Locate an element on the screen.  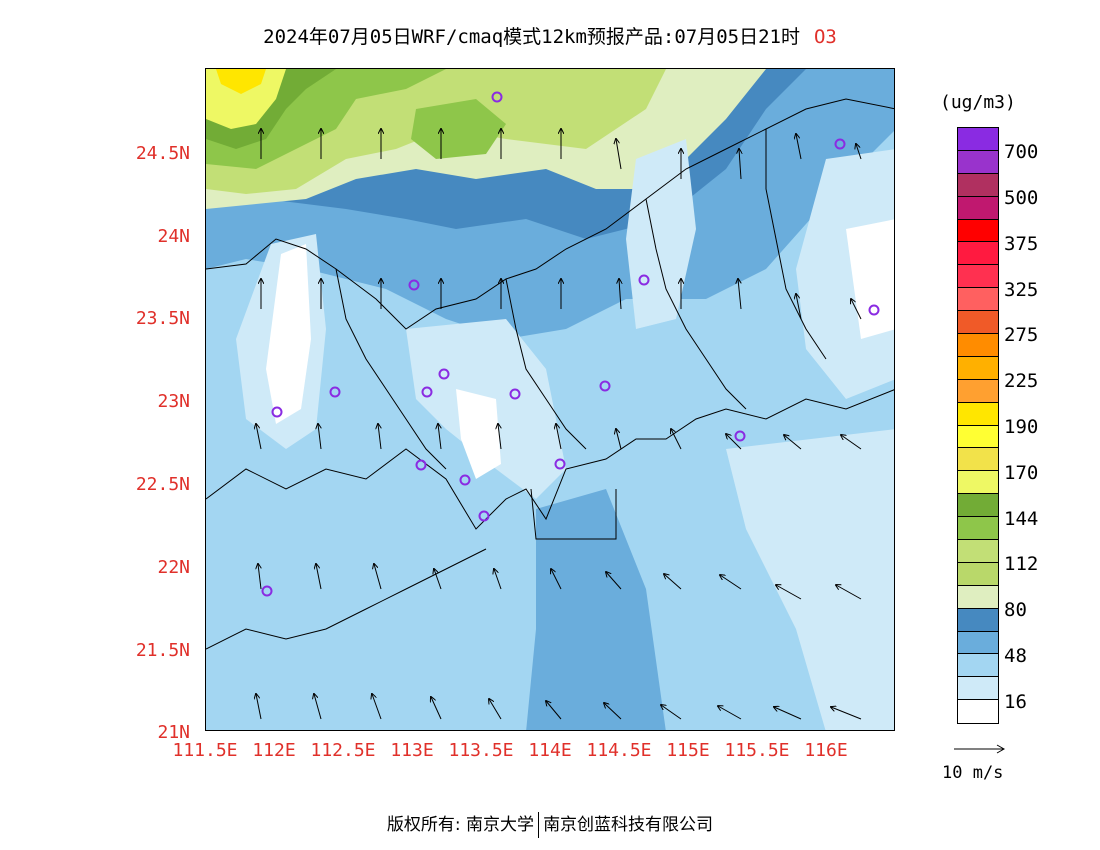
colorbar-label-325: 325 is located at coordinates (1021, 290).